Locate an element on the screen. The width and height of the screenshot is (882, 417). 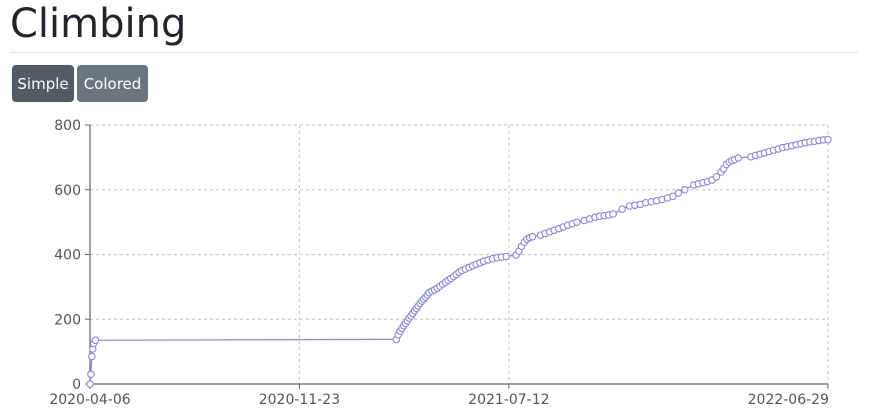
view-toggle-group: Simple Colored is located at coordinates (80, 83).